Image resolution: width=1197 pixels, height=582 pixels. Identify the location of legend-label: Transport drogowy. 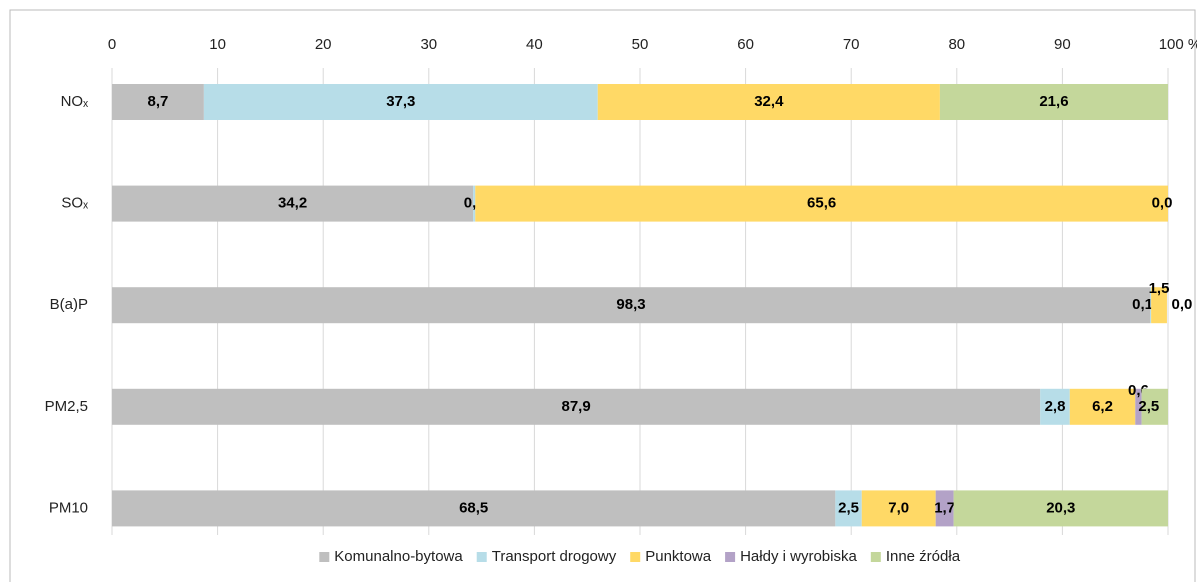
(554, 556).